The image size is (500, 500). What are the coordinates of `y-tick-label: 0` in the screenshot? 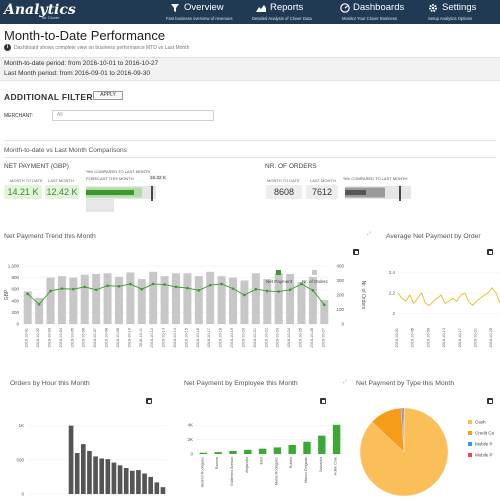 It's located at (22, 494).